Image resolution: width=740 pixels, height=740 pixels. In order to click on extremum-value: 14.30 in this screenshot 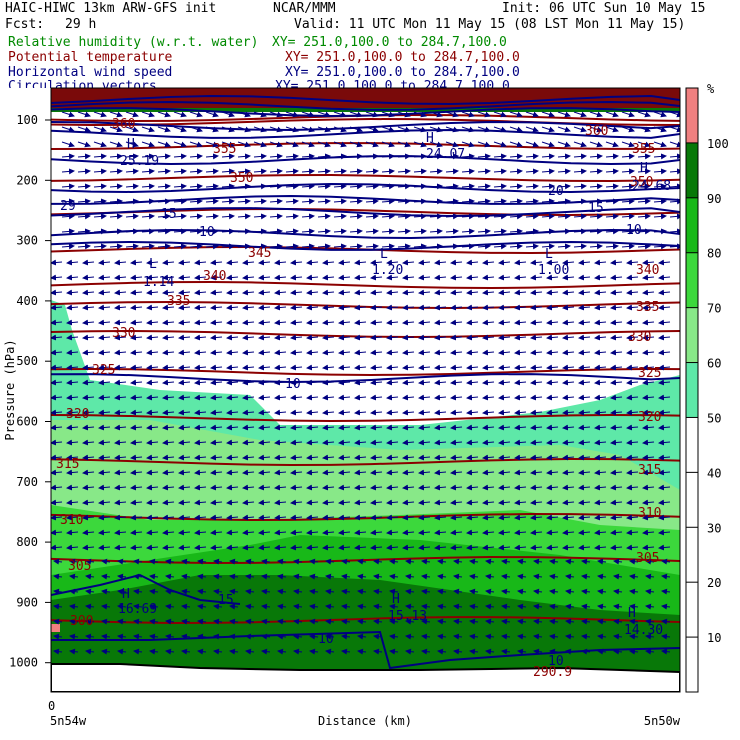, I will do `click(643, 630)`.